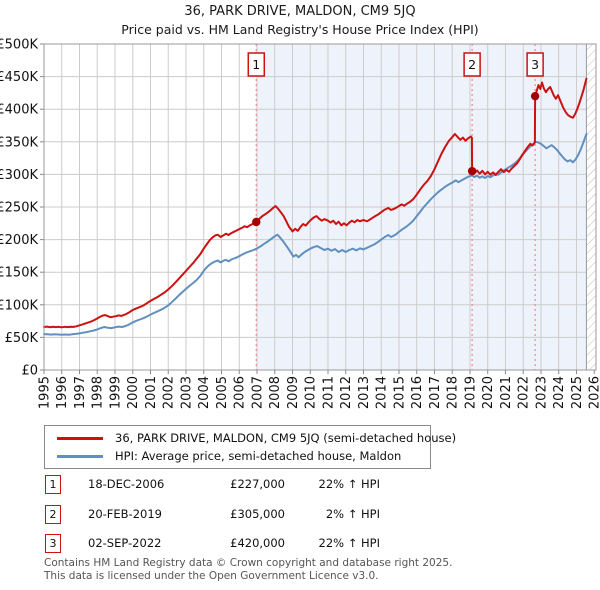 The width and height of the screenshot is (600, 590). Describe the element at coordinates (19, 77) in the screenshot. I see `svg-text: £450K` at that location.